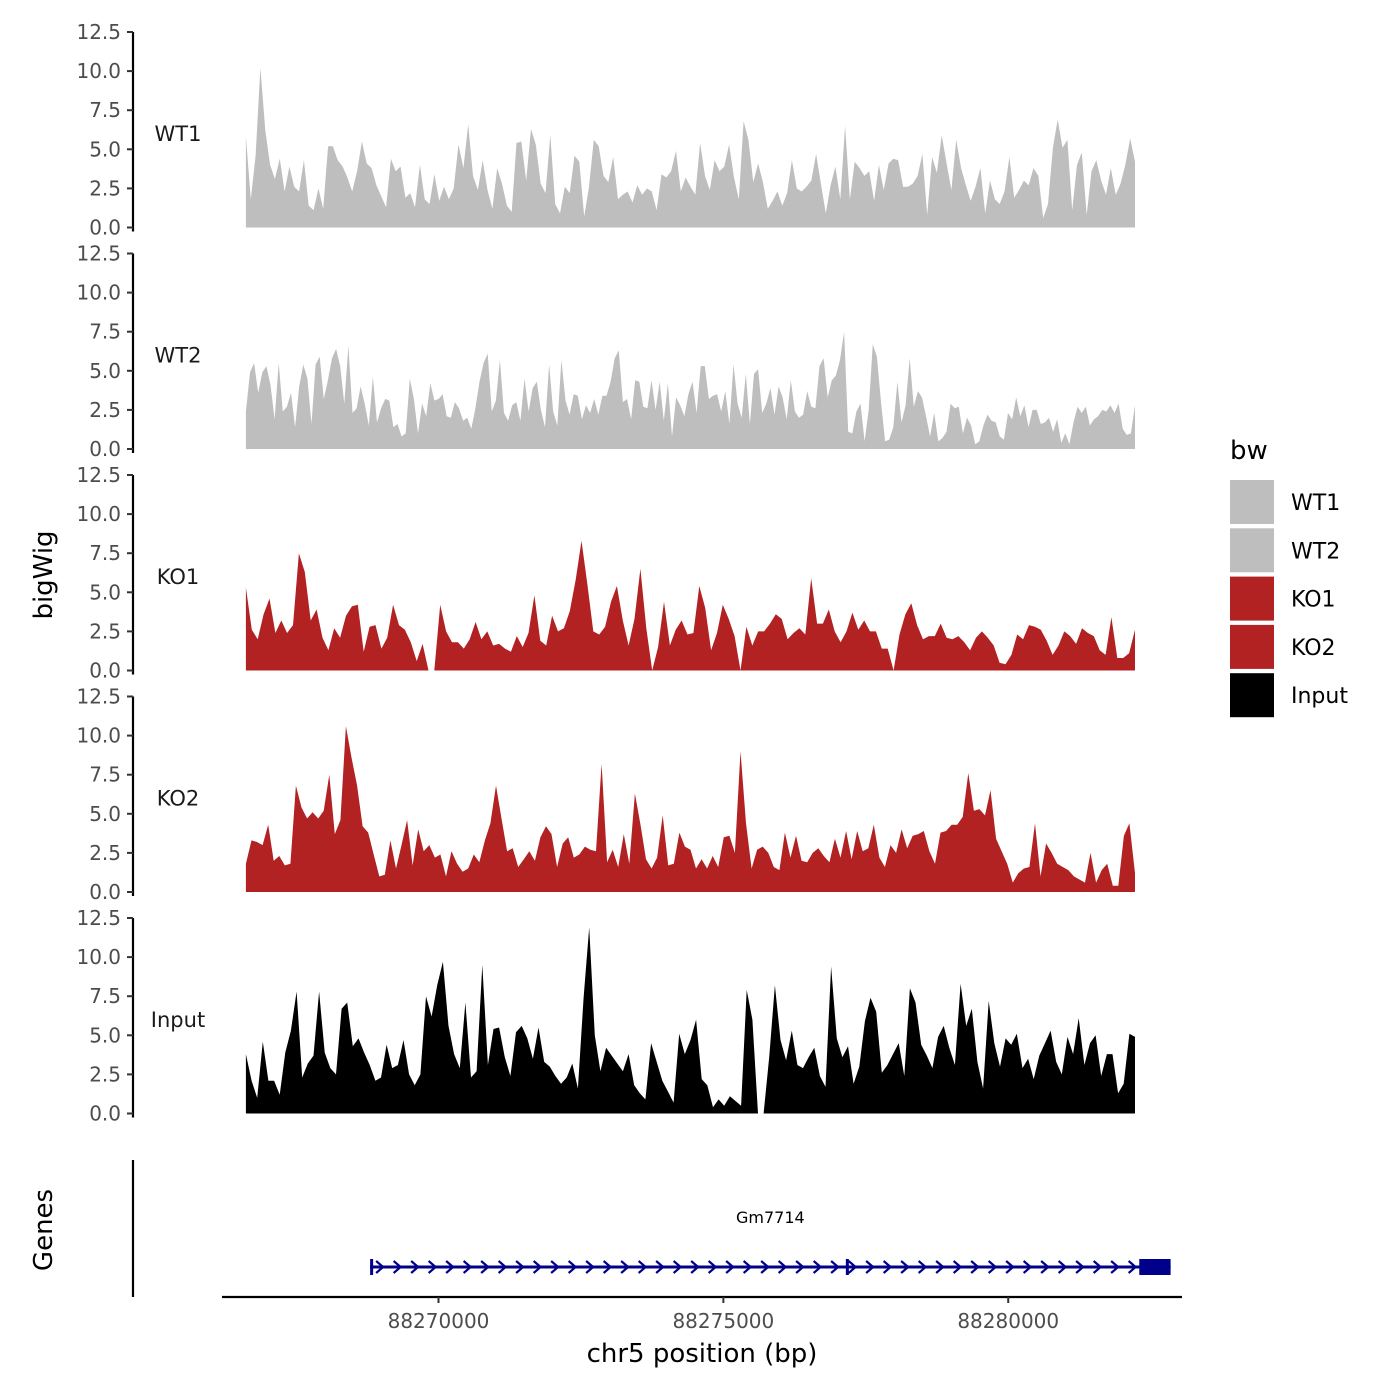 The width and height of the screenshot is (1400, 1400). I want to click on legend-item-input: Input, so click(1289, 695).